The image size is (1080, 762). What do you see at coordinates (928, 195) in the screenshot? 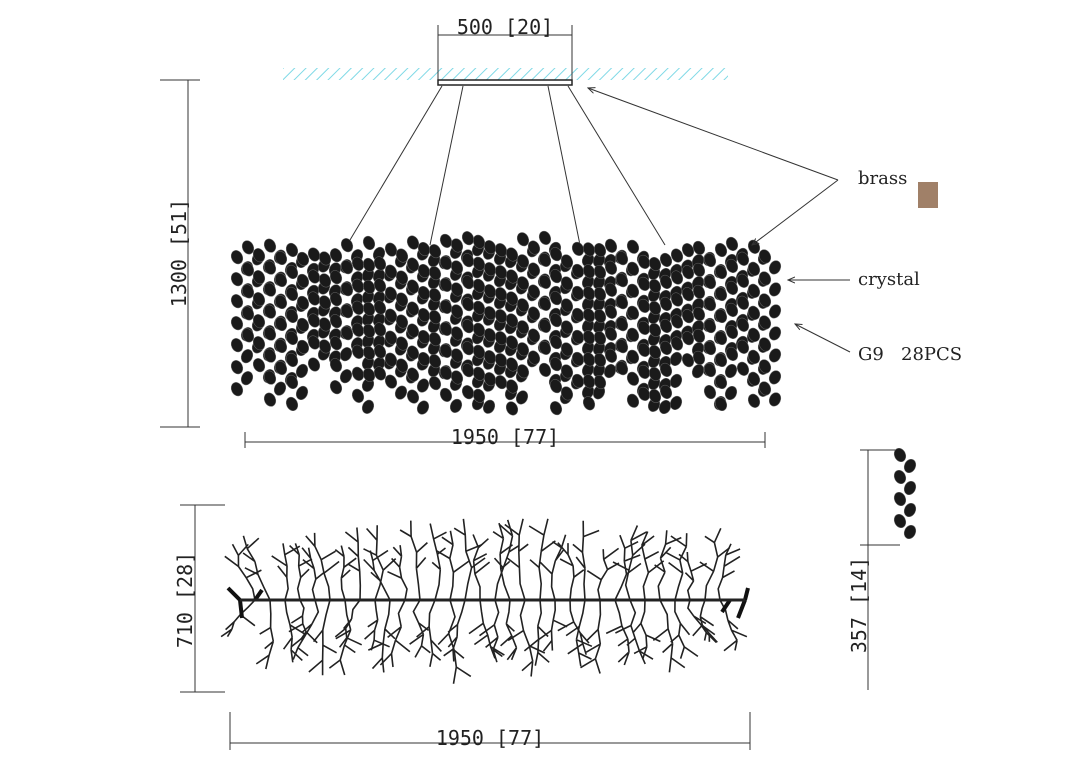
I see `brass-swatch` at bounding box center [928, 195].